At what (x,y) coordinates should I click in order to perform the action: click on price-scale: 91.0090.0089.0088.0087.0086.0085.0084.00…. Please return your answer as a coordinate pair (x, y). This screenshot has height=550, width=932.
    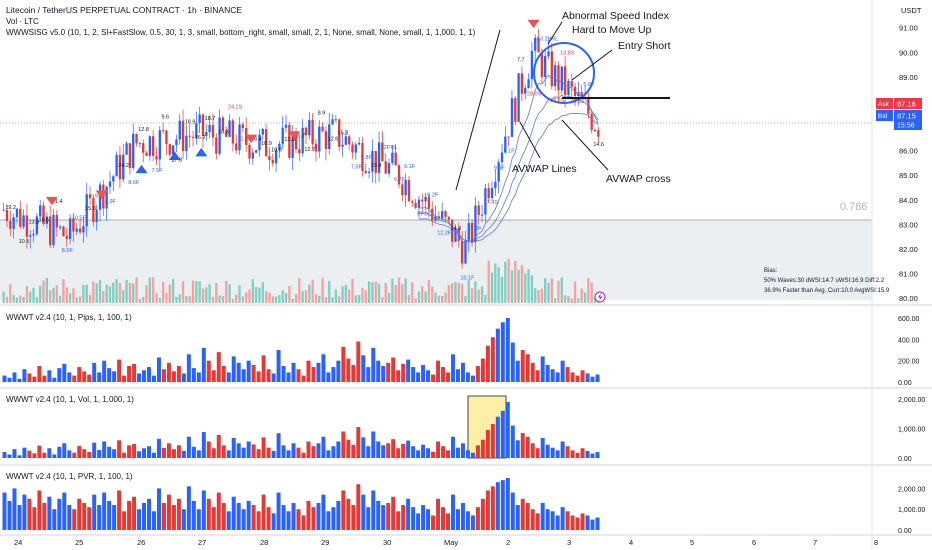
    Looking at the image, I should click on (908, 163).